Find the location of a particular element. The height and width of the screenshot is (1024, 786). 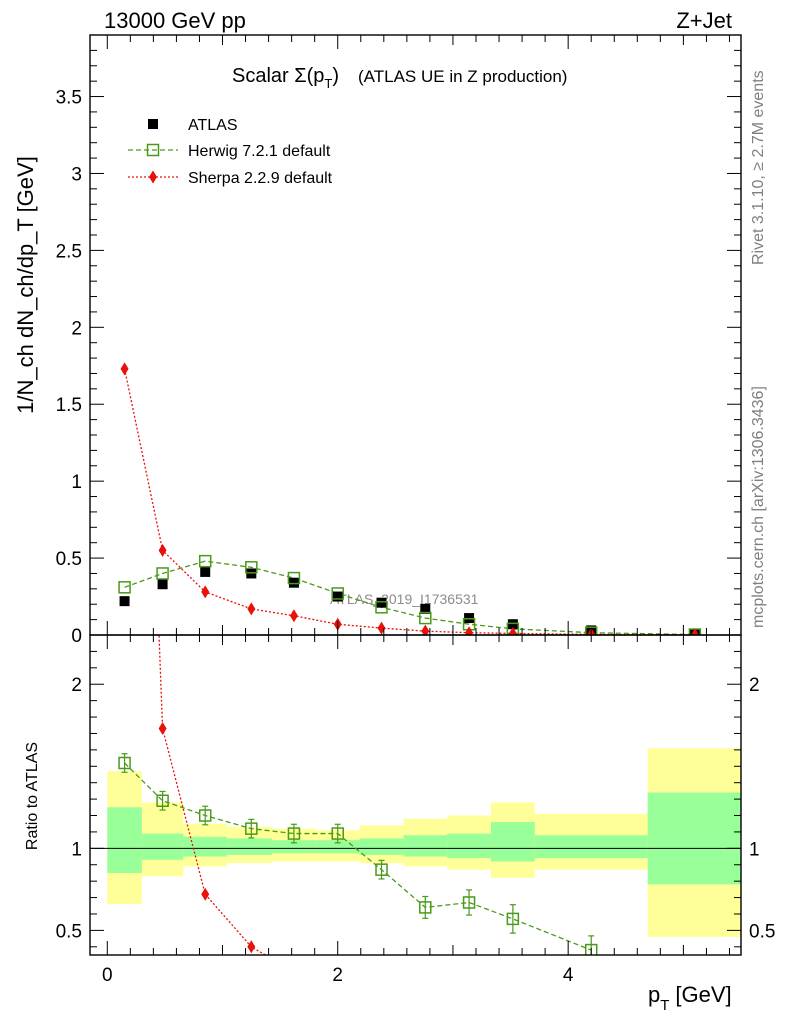

mcplots-label: mcplots.cern.ch [arXiv:1306.3436] is located at coordinates (758, 507).